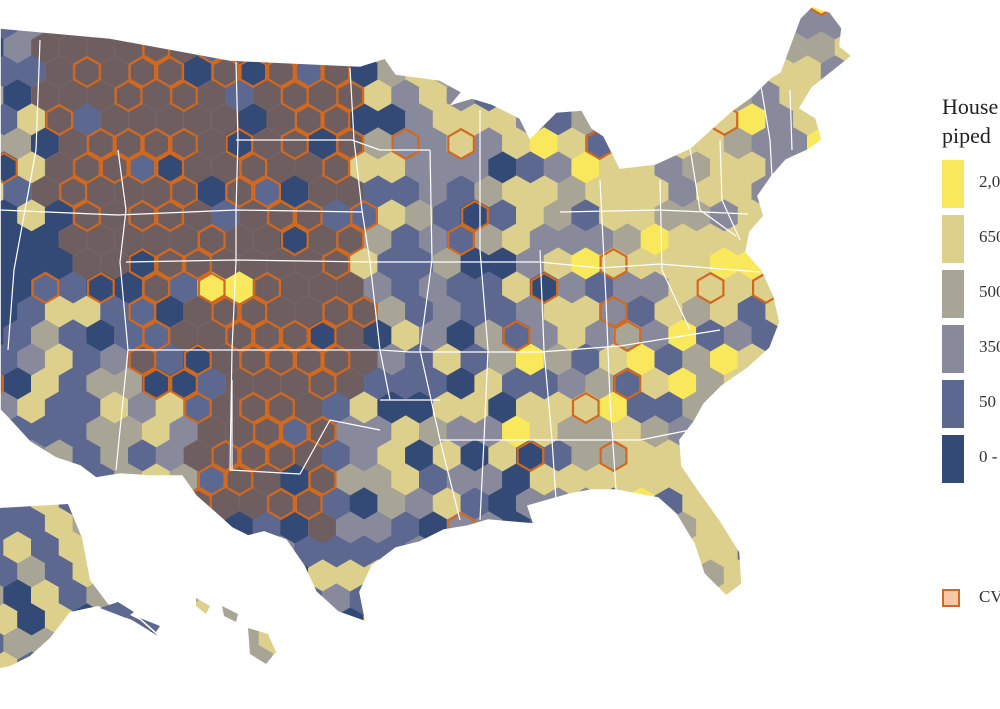 The width and height of the screenshot is (1000, 709). I want to click on legend-title-line2: piped, so click(966, 135).